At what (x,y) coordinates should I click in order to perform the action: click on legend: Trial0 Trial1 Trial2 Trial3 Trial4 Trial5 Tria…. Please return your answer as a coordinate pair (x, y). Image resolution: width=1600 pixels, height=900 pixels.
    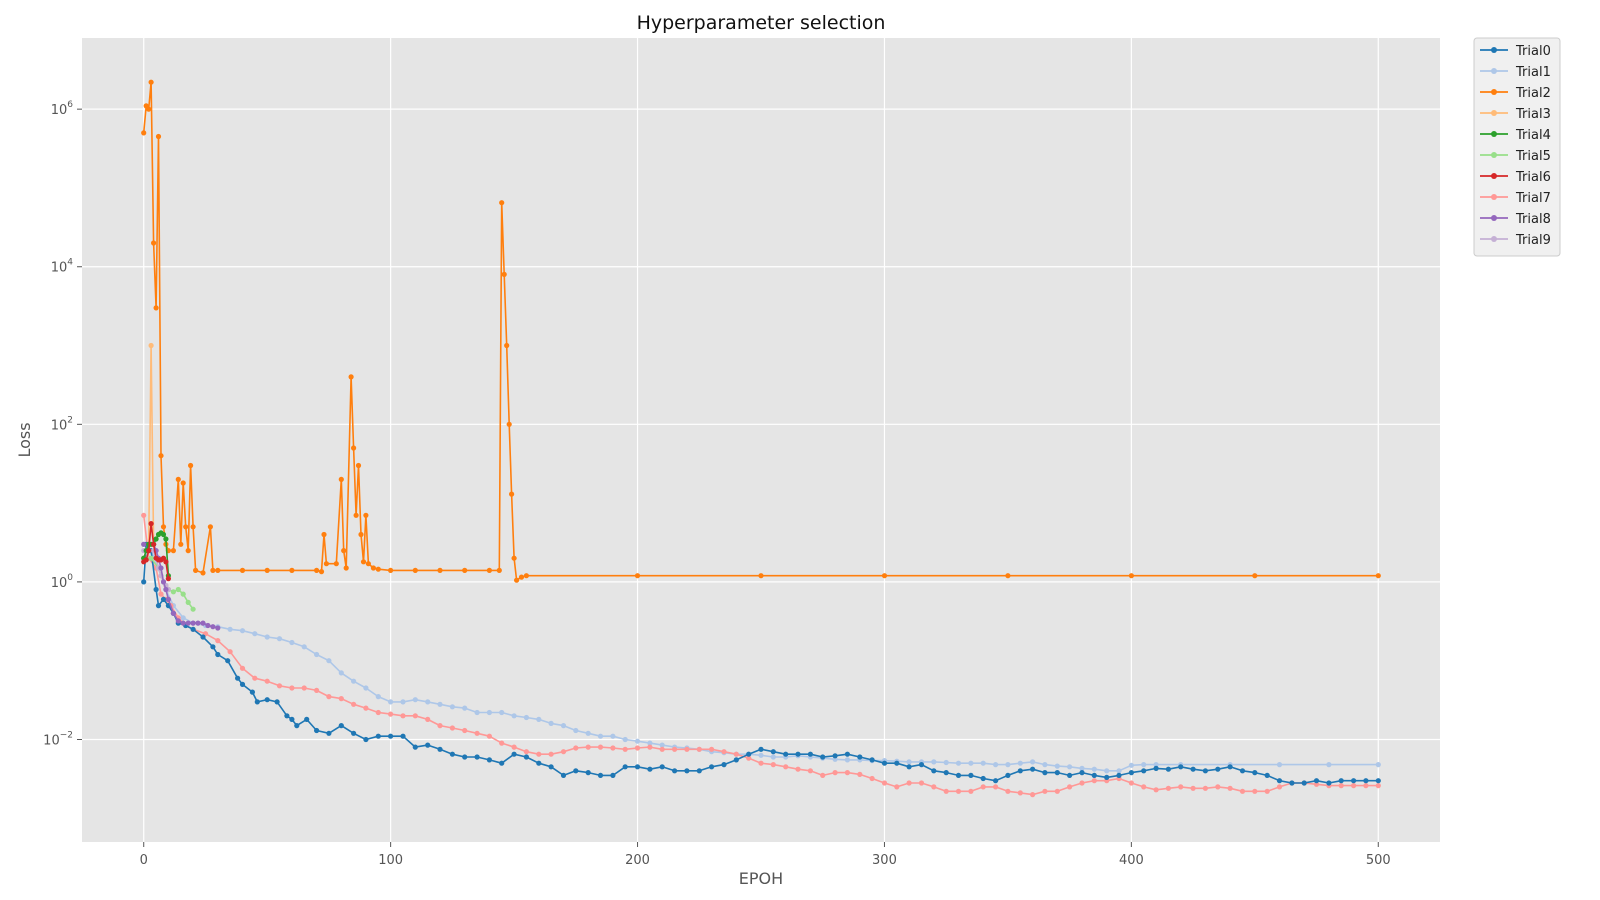
    Looking at the image, I should click on (1517, 147).